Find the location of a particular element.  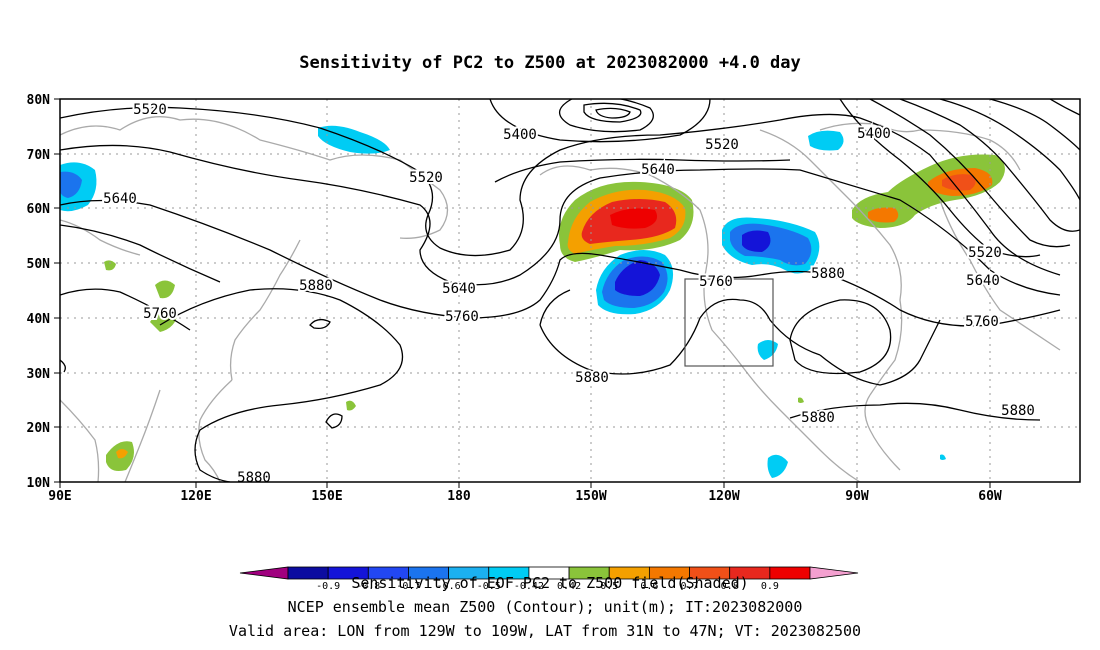

y-tick-label: 30N is located at coordinates (39, 374).